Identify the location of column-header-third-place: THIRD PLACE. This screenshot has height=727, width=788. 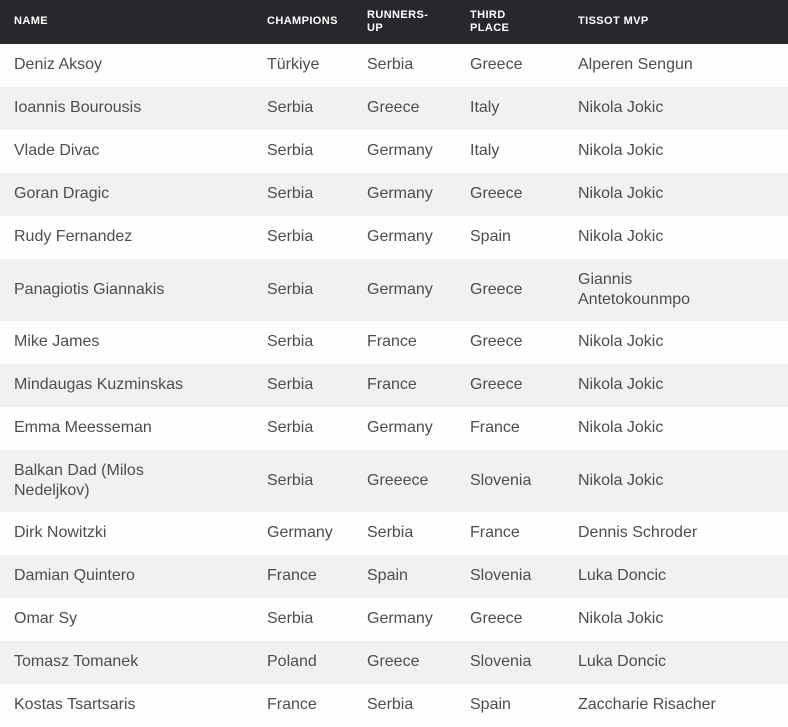
(524, 22).